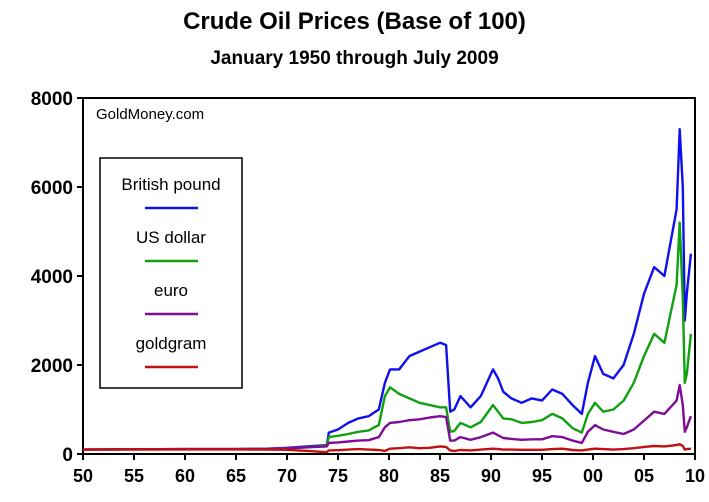  I want to click on x-tick-label: 10, so click(695, 476).